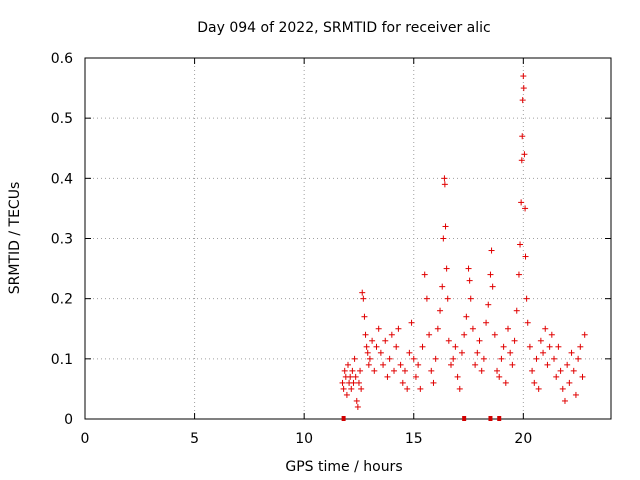 This screenshot has height=480, width=640. What do you see at coordinates (68, 420) in the screenshot?
I see `y-tick-label: 0` at bounding box center [68, 420].